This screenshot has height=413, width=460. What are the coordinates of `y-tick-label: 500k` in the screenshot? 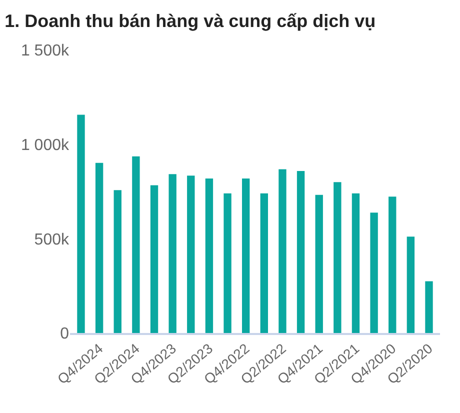 It's located at (52, 239).